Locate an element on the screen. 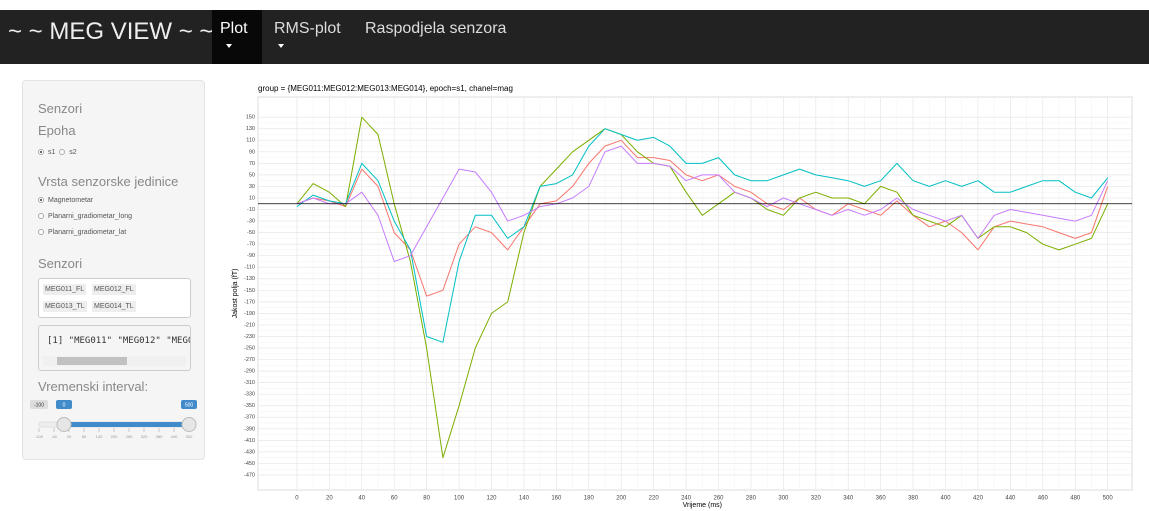 The image size is (1149, 511). y-tick-label: -170 is located at coordinates (249, 302).